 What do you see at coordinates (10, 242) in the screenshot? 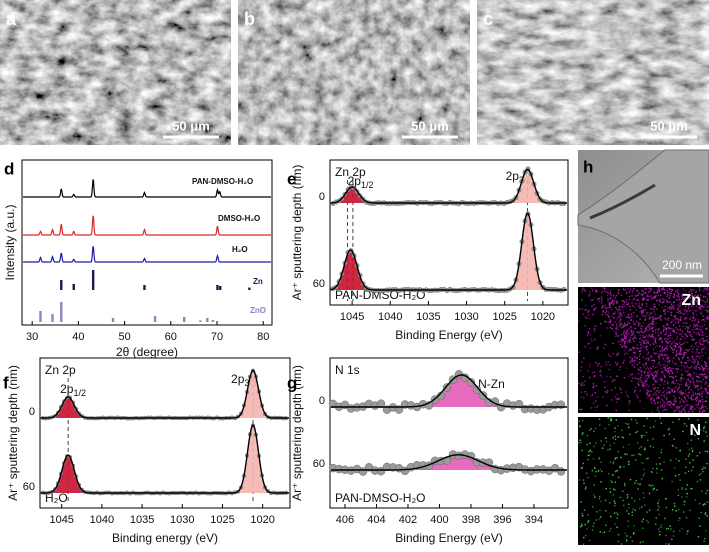
I see `y-axis-label: Intensity (a.u.)` at bounding box center [10, 242].